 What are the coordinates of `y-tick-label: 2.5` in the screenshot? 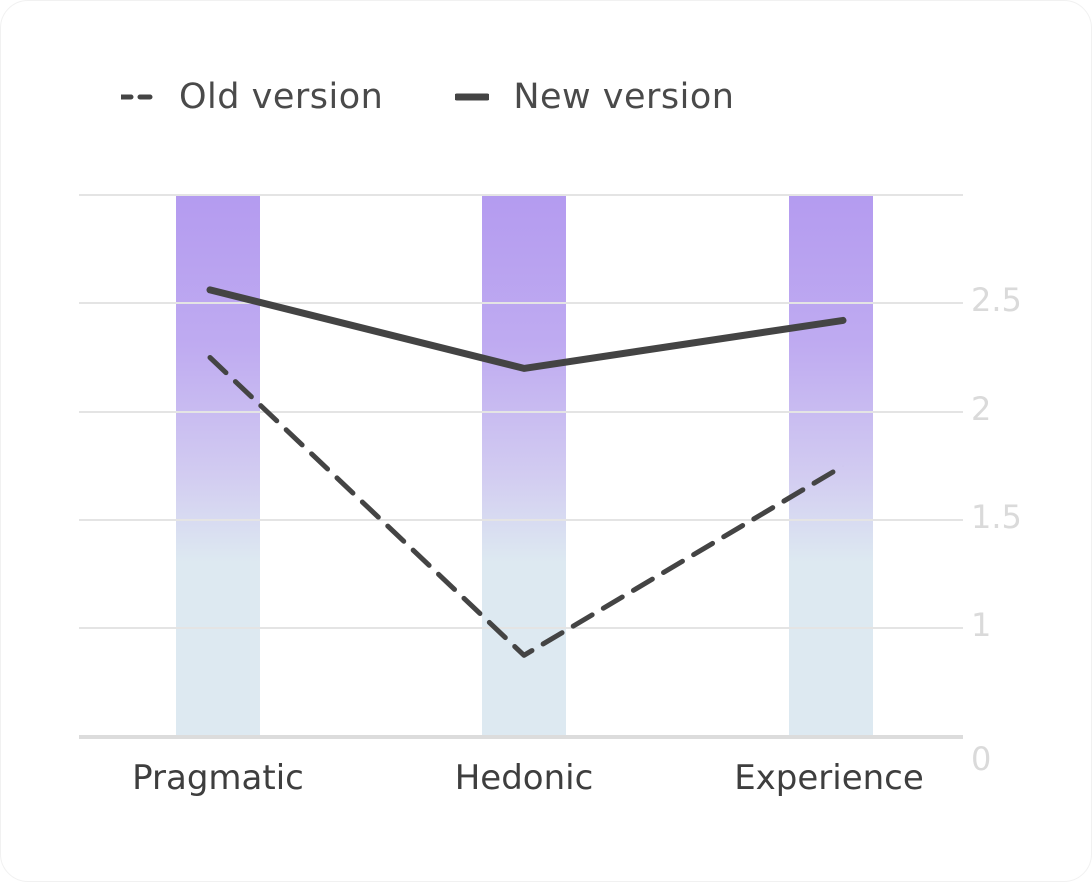 It's located at (996, 300).